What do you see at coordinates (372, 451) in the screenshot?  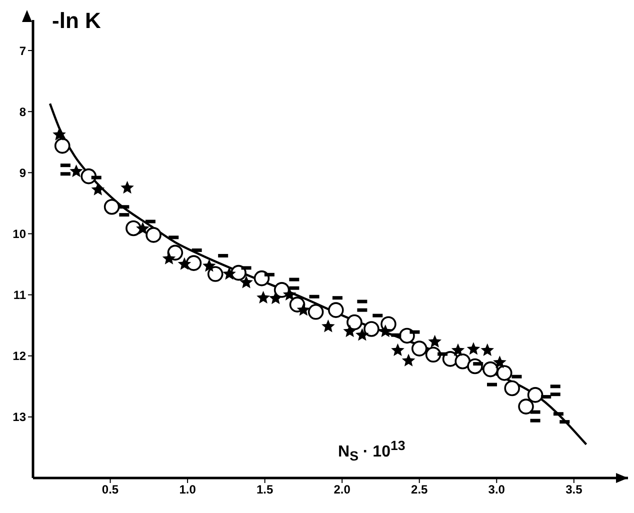 I see `x-axis-title: N$_{S}$ · 10$^{13}$` at bounding box center [372, 451].